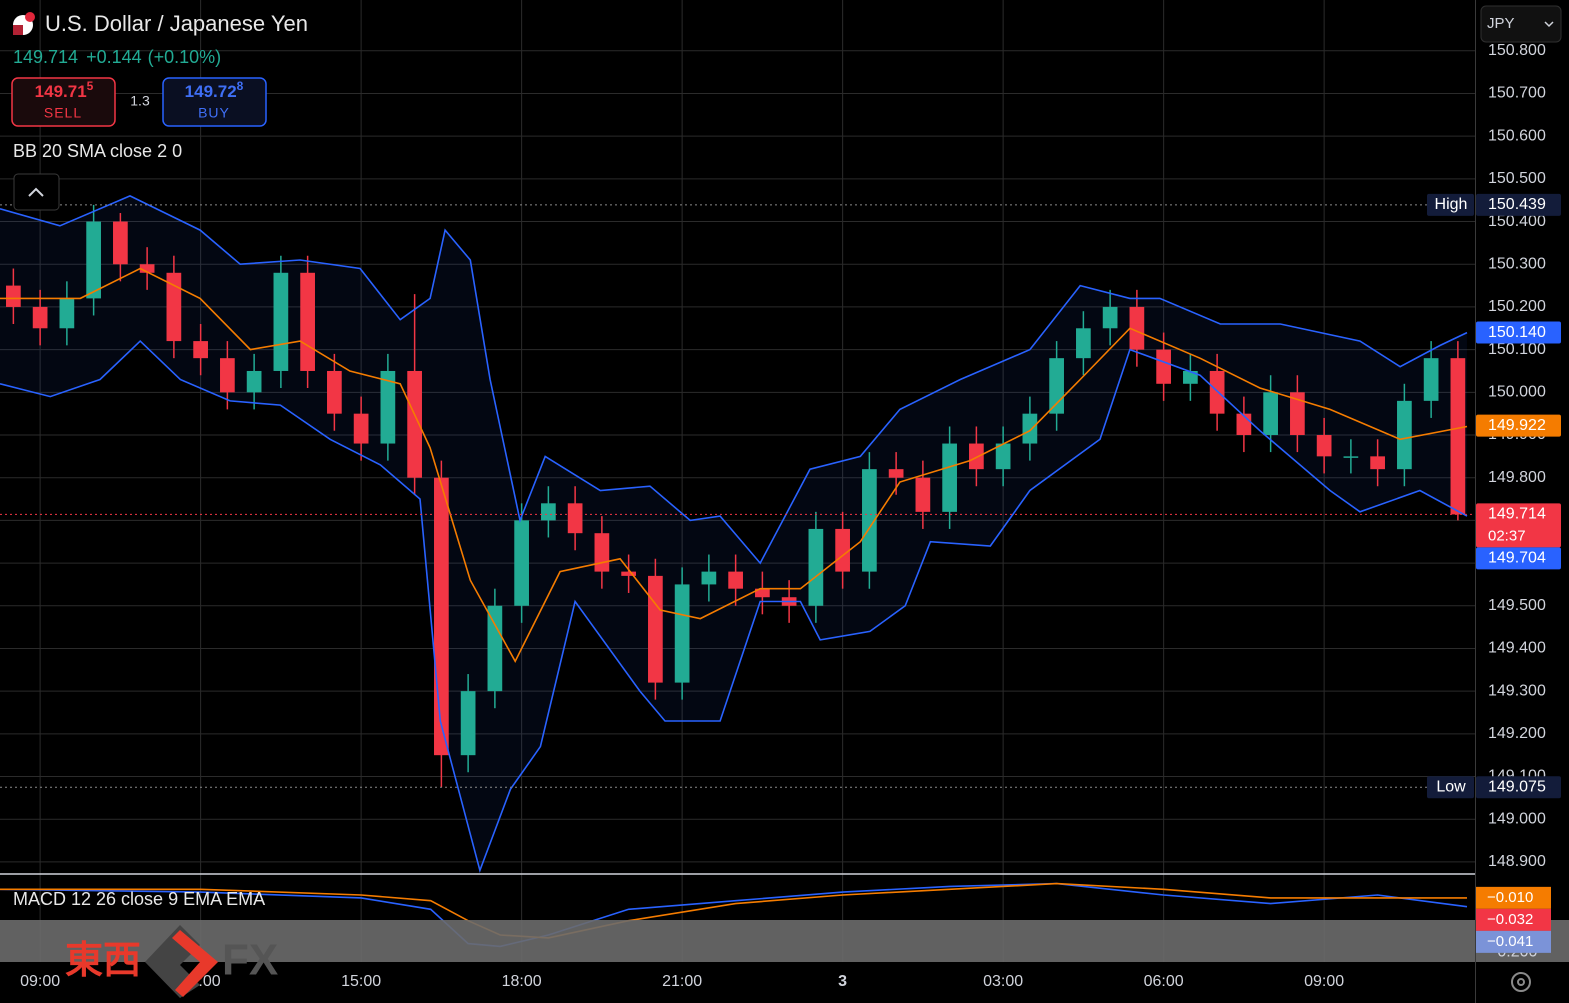 This screenshot has height=1003, width=1569. I want to click on price-badge-label: 149.704, so click(1517, 558).